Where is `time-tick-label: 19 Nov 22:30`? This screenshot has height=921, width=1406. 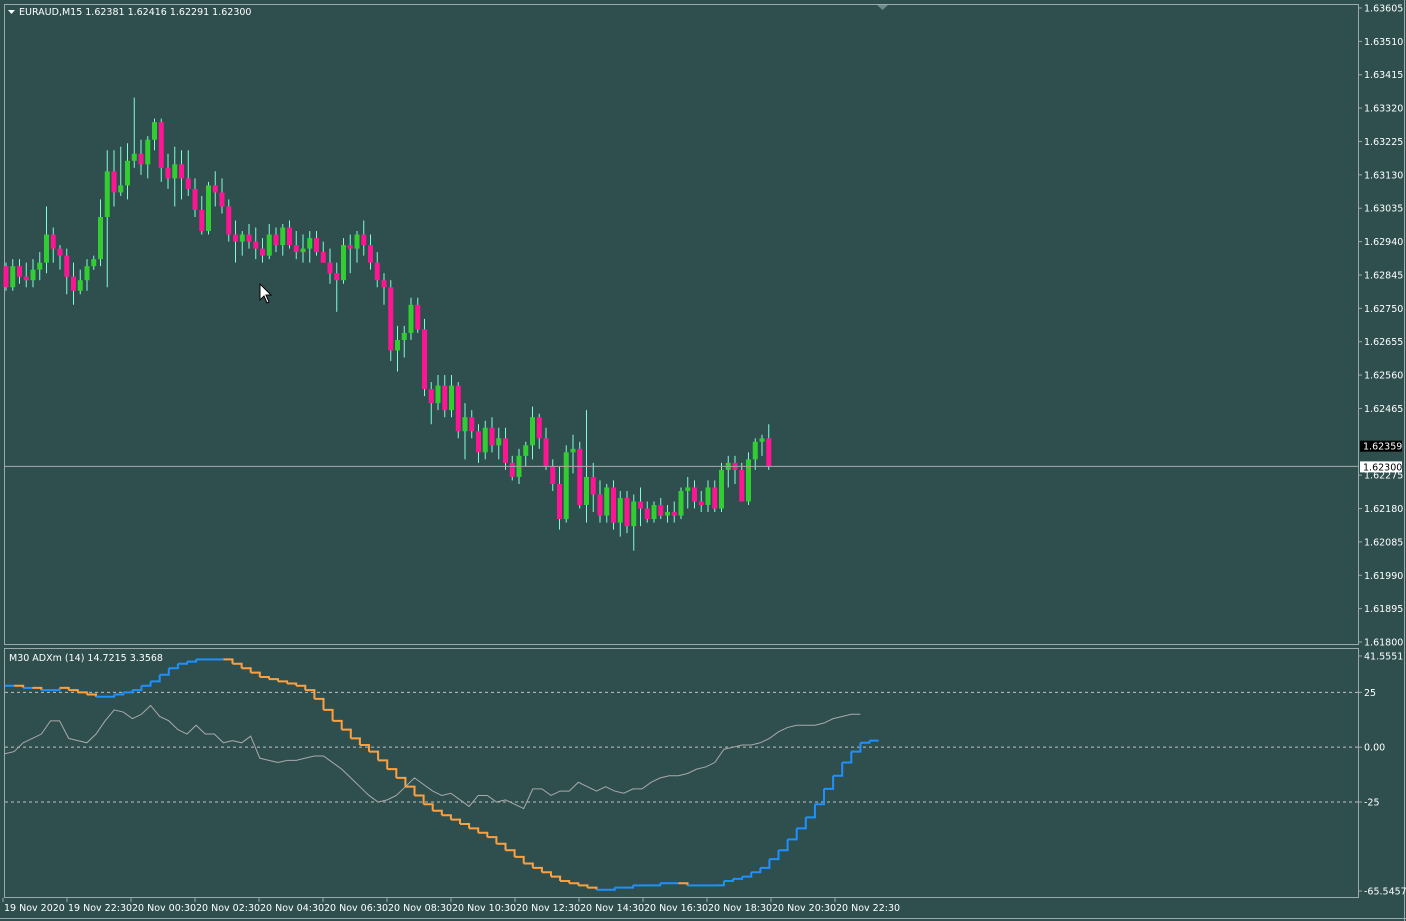 time-tick-label: 19 Nov 22:30 is located at coordinates (100, 908).